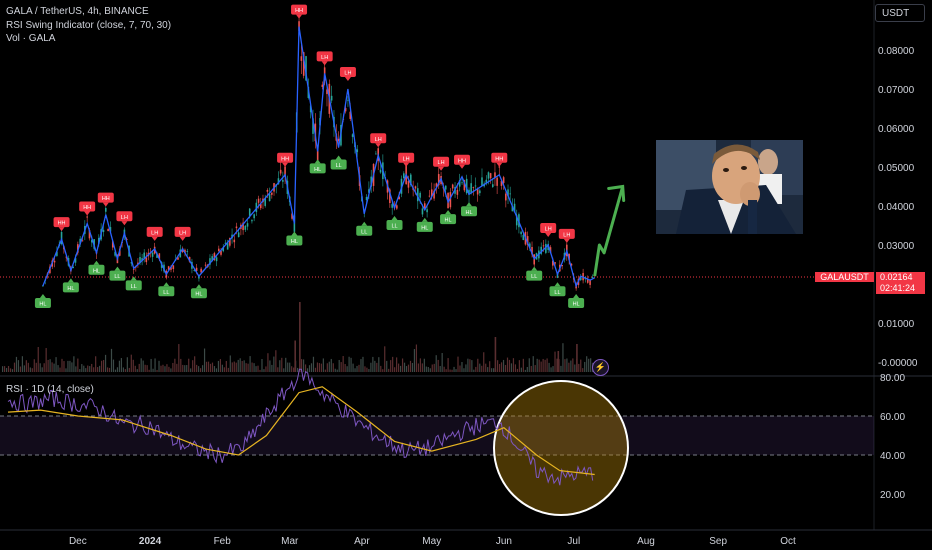  What do you see at coordinates (600, 367) in the screenshot?
I see `lightning-icon: ⚡` at bounding box center [600, 367].